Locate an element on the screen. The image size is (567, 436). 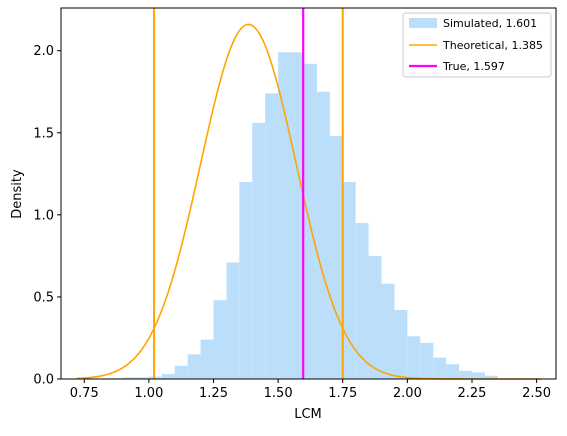
x-tick-label: 2.50 is located at coordinates (536, 393).